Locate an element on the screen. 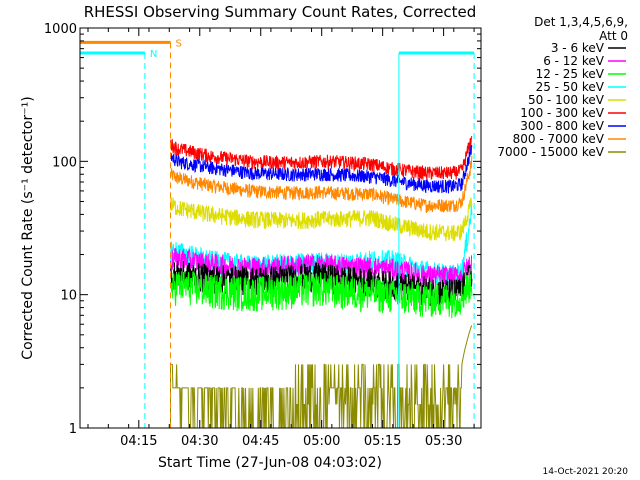 The width and height of the screenshot is (640, 480). legend-header-line1: Det 1,3,4,5,6,9, is located at coordinates (581, 22).